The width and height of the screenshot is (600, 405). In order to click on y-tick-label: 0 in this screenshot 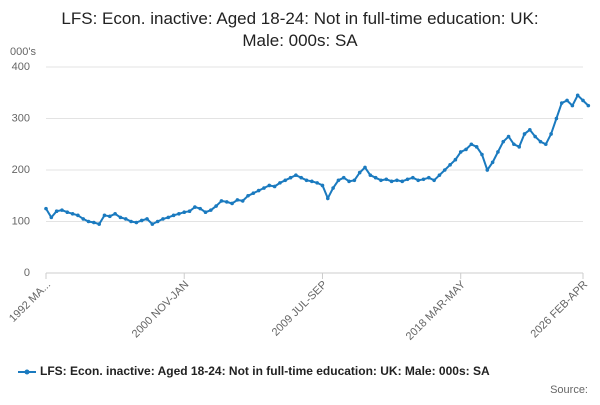, I will do `click(27, 273)`.